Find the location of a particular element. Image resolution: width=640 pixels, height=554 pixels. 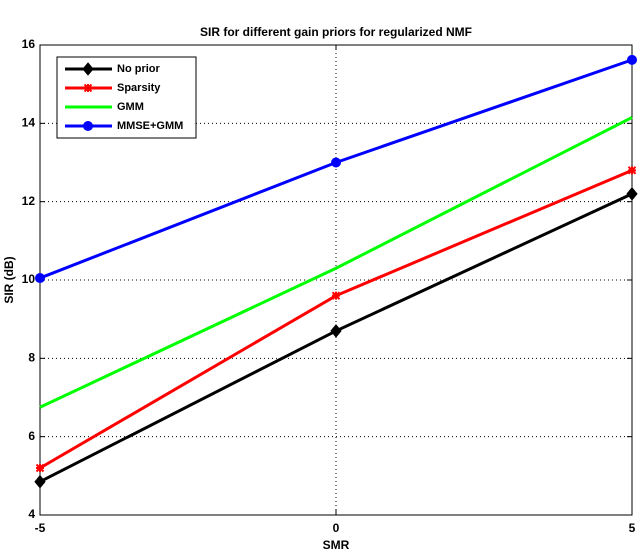

y-tick-label: 12 is located at coordinates (29, 201).